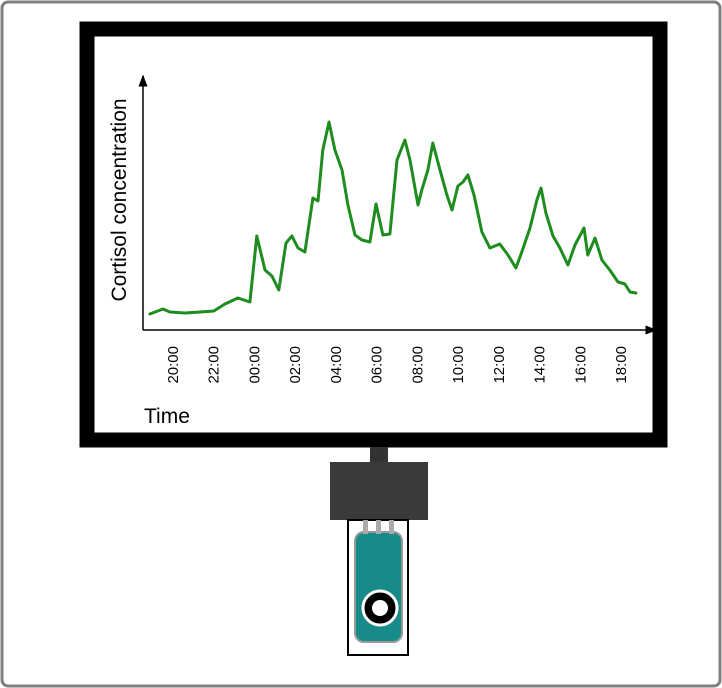  What do you see at coordinates (379, 455) in the screenshot?
I see `monitor-neck` at bounding box center [379, 455].